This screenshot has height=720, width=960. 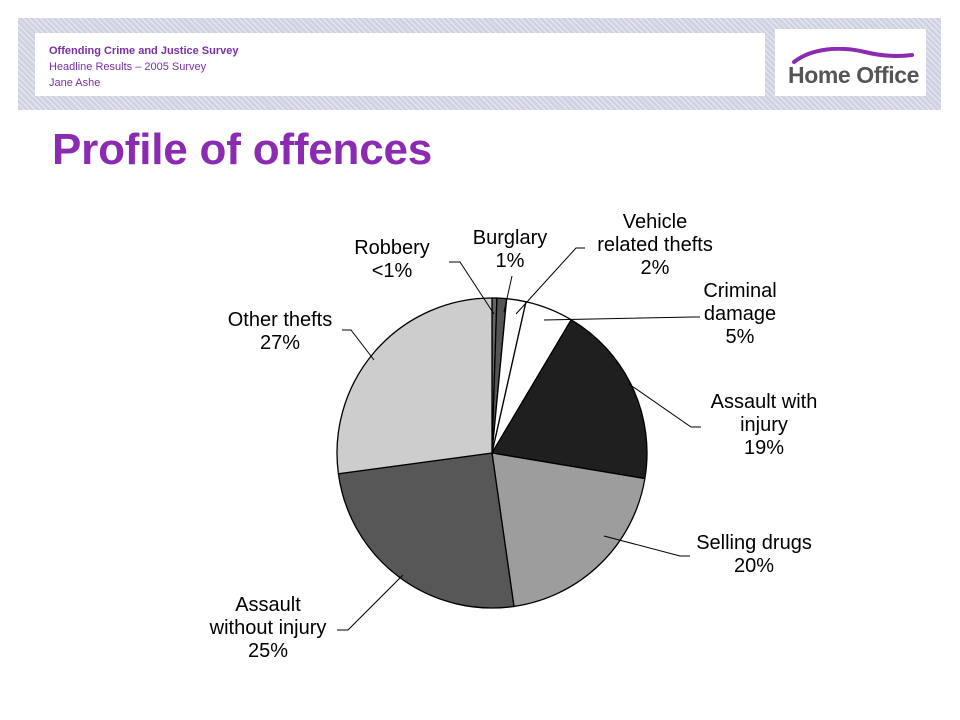 What do you see at coordinates (400, 64) in the screenshot?
I see `header-title-panel` at bounding box center [400, 64].